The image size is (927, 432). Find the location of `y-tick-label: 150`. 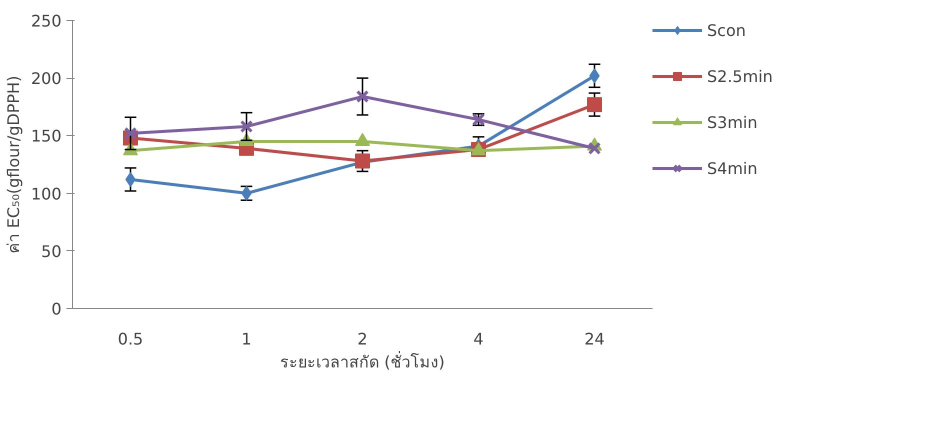

y-tick-label: 150 is located at coordinates (46, 136).